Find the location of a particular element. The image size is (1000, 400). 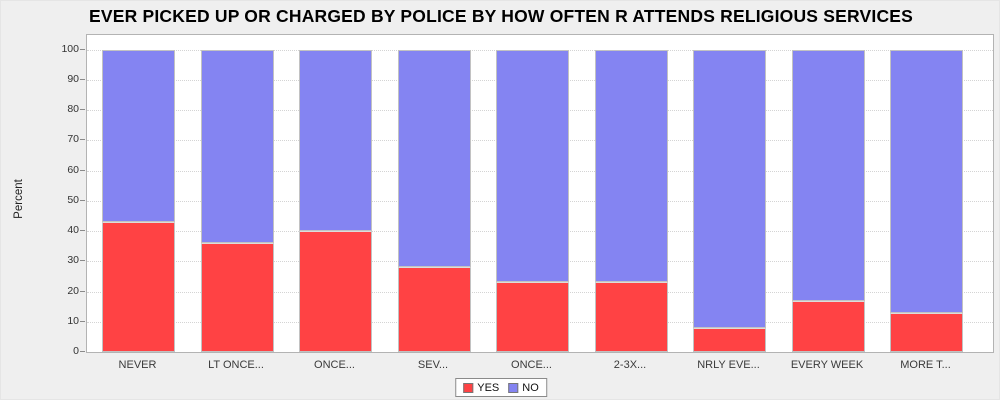

x-tick-label-1: NEVER is located at coordinates (137, 365).